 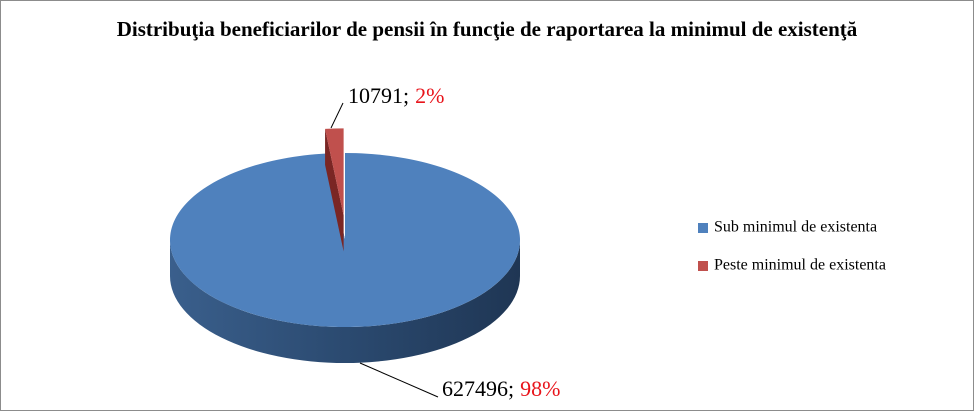 I want to click on data-label-value: 10791;, so click(x=378, y=95).